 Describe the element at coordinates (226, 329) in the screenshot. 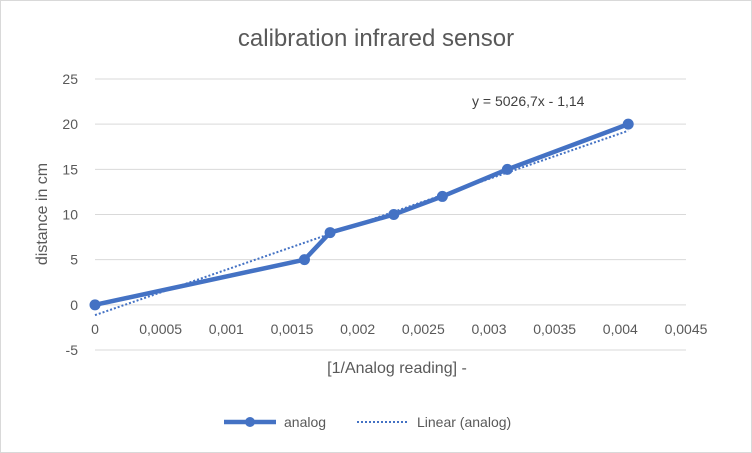

I see `x-tick-label: 0,001` at that location.